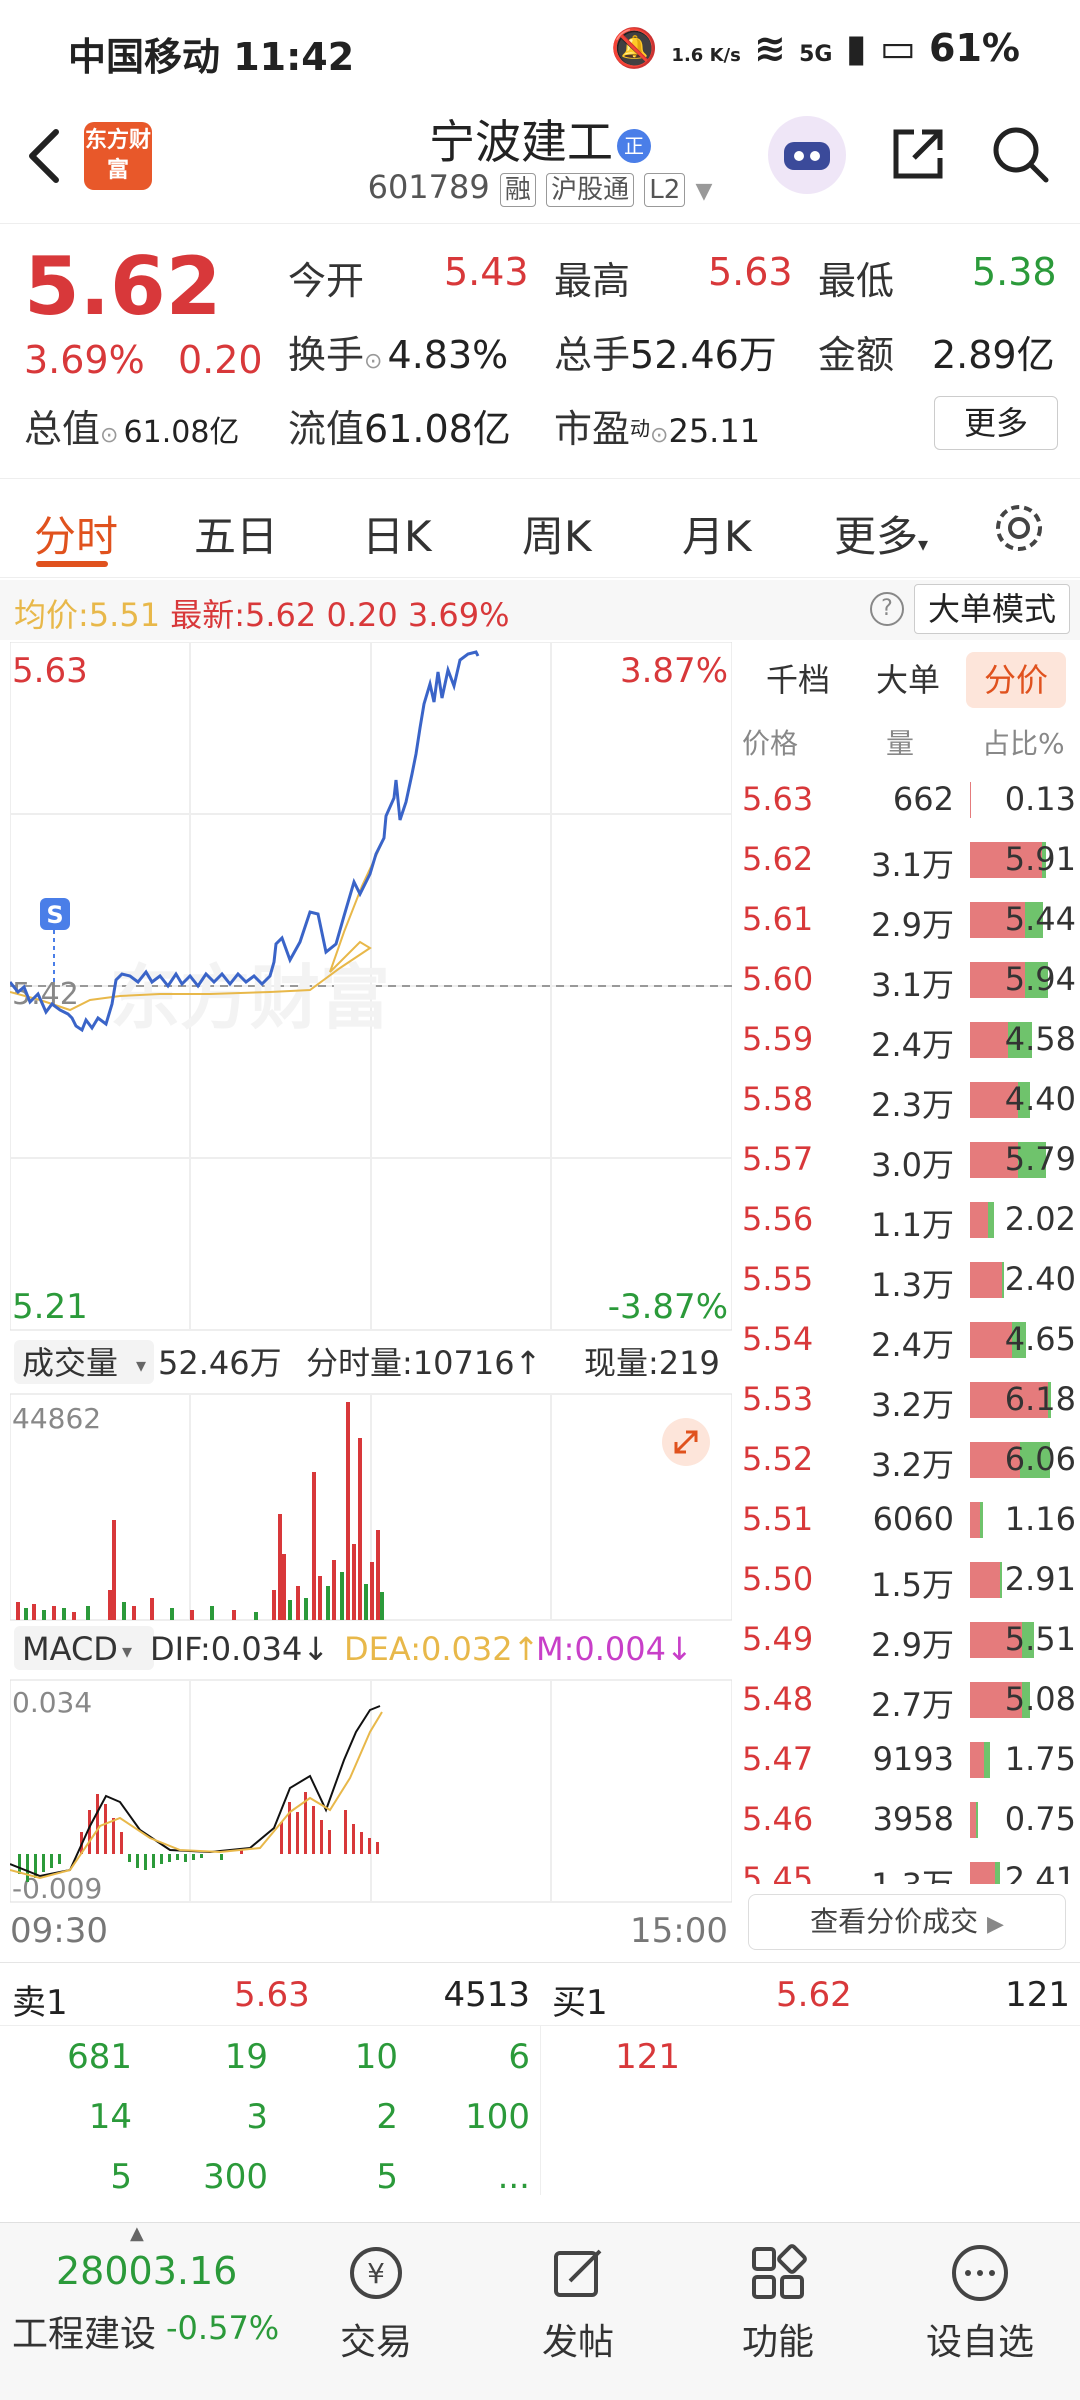 The width and height of the screenshot is (1080, 2400). Describe the element at coordinates (714, 431) in the screenshot. I see `pe-value: 25.11` at that location.